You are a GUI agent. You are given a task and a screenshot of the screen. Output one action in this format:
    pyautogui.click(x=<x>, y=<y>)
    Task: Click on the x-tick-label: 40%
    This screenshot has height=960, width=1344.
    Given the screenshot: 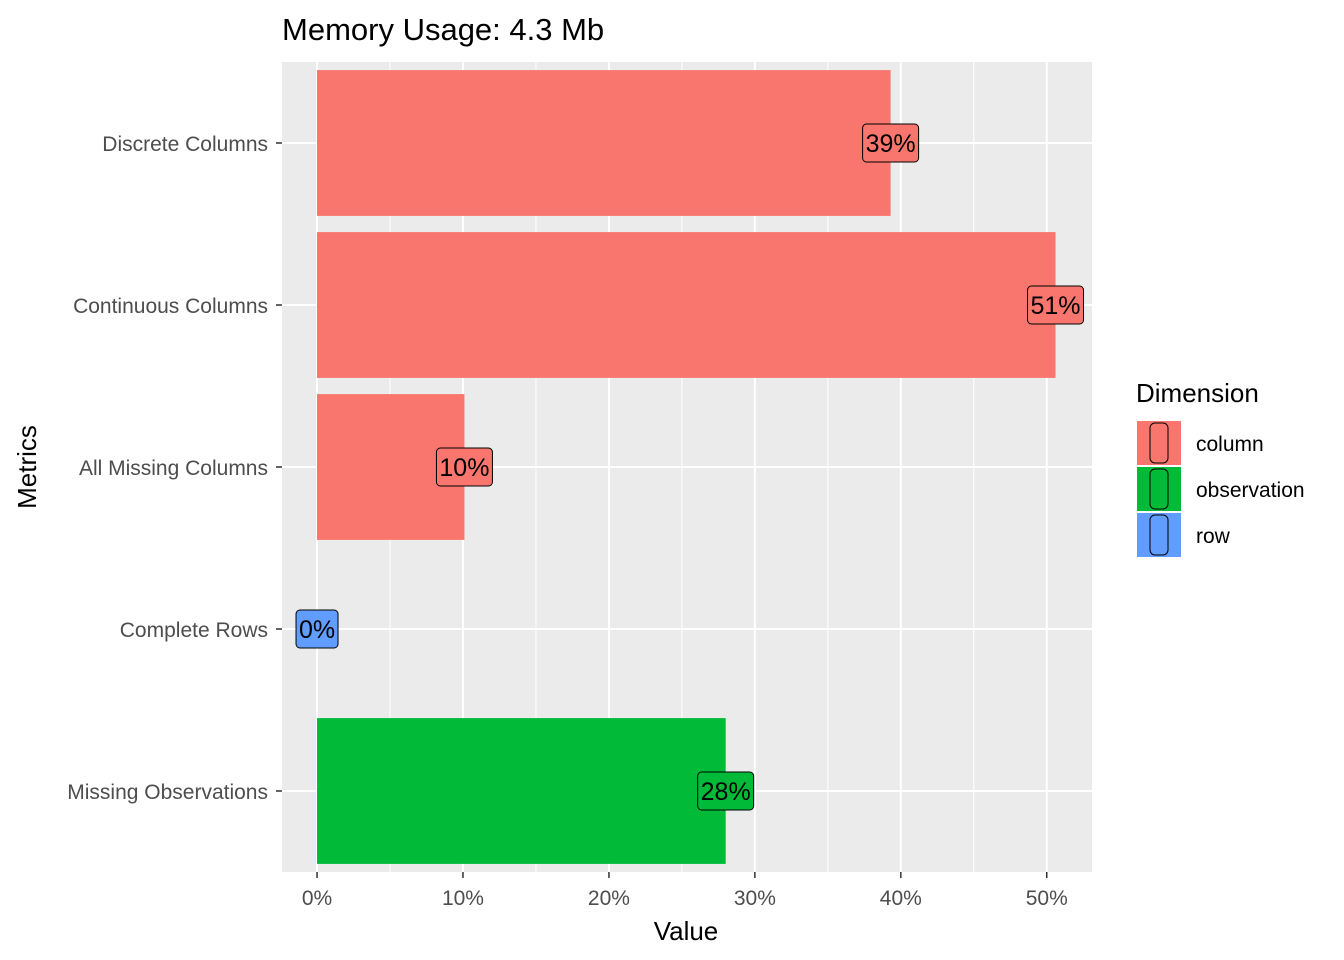 What is the action you would take?
    pyautogui.click(x=901, y=898)
    